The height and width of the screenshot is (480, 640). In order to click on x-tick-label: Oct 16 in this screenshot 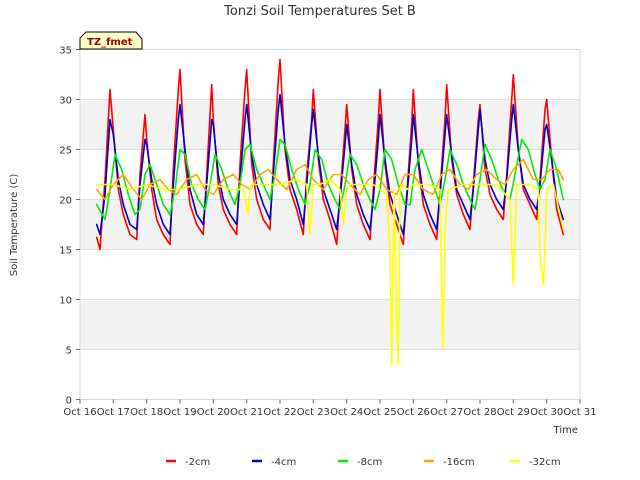, I will do `click(79, 412)`.